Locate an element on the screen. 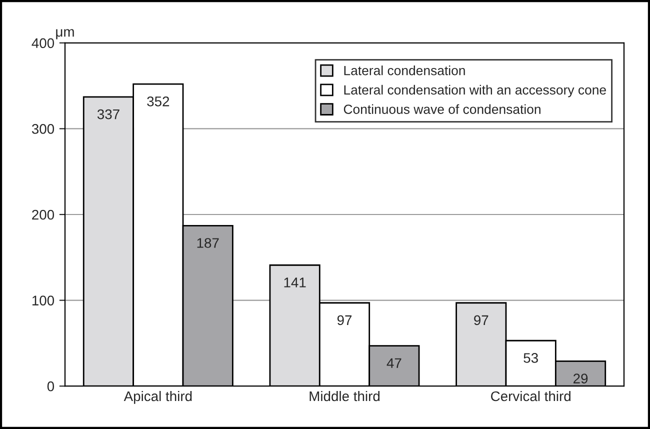  y-tick-label: 300 is located at coordinates (43, 129).